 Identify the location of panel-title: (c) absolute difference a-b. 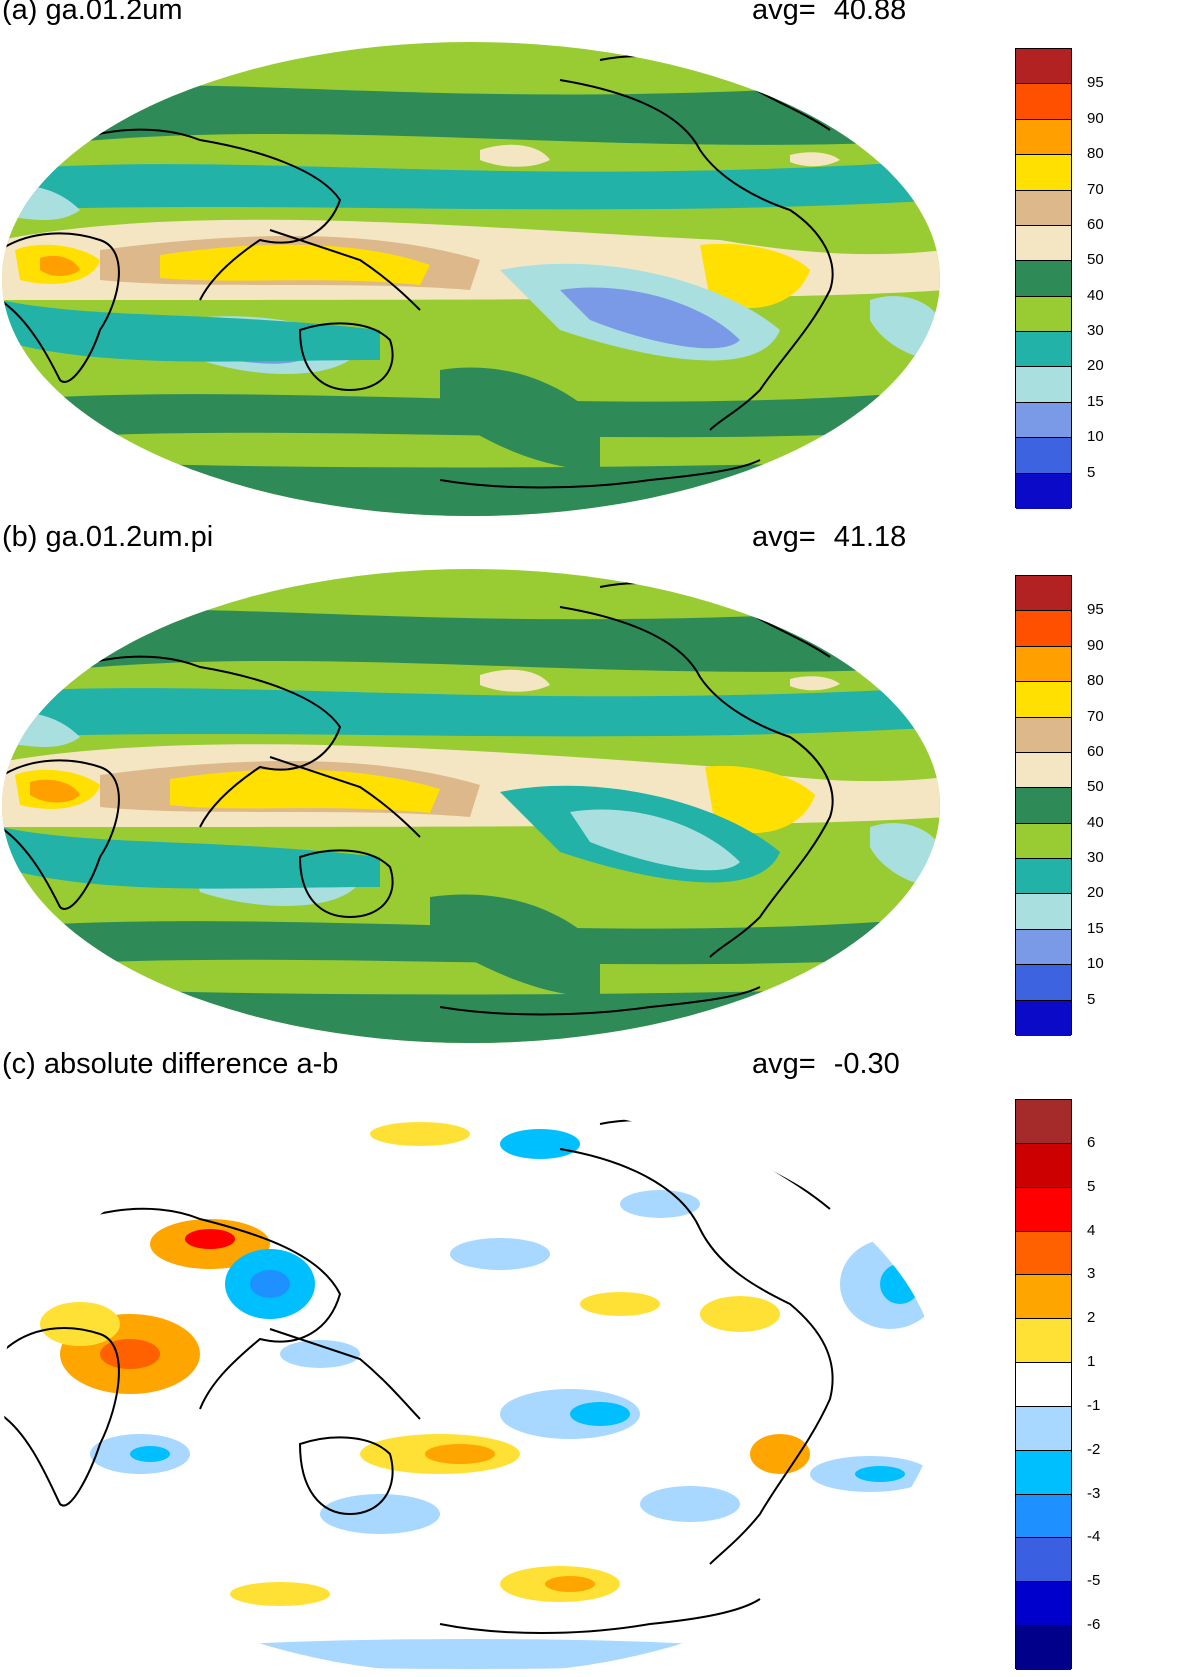
(170, 1064).